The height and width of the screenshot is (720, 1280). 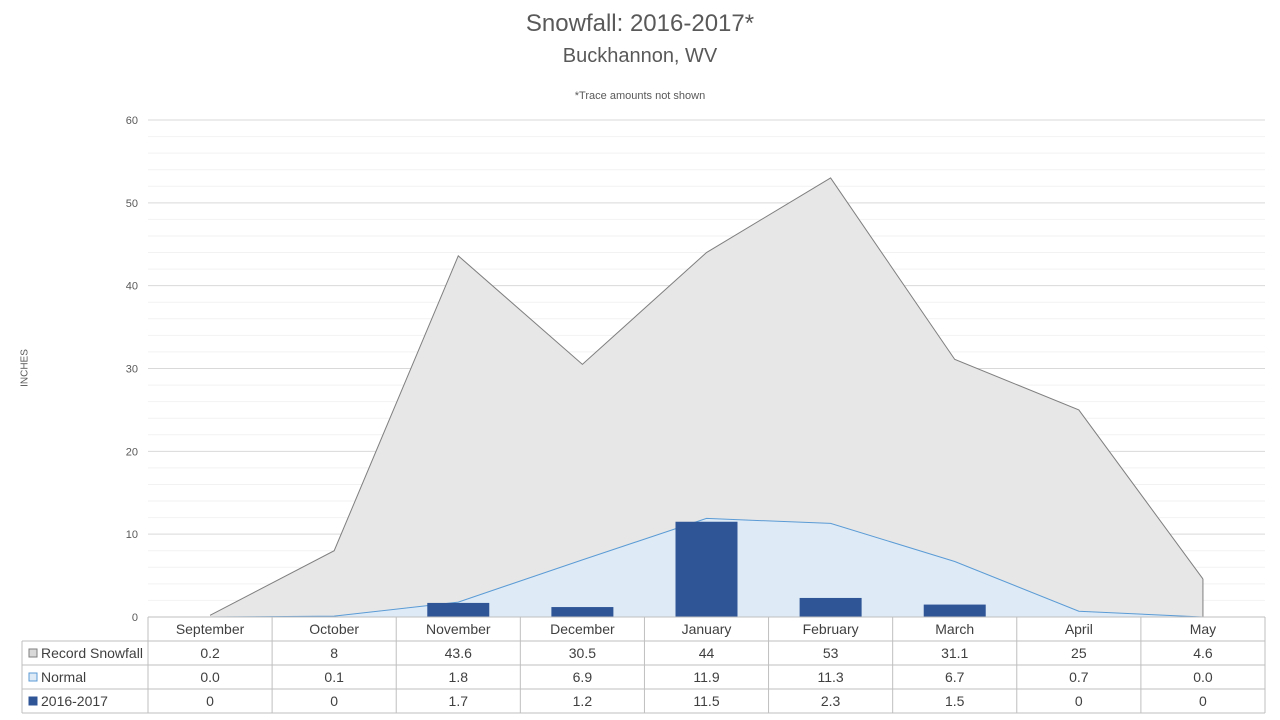 I want to click on category-label: December, so click(x=582, y=629).